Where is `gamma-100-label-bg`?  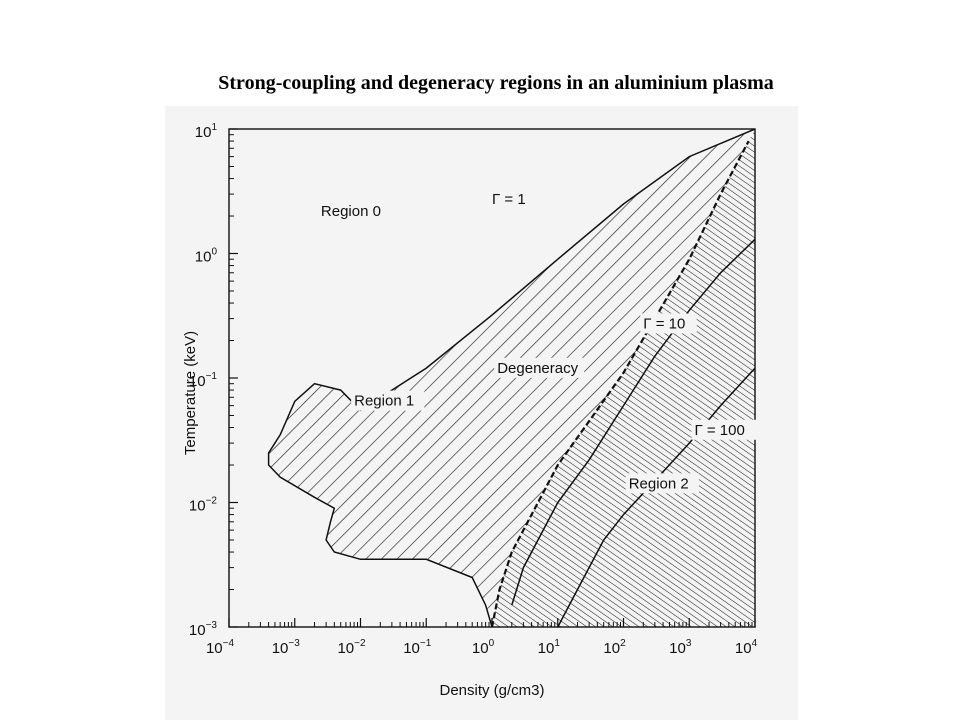
gamma-100-label-bg is located at coordinates (724, 429).